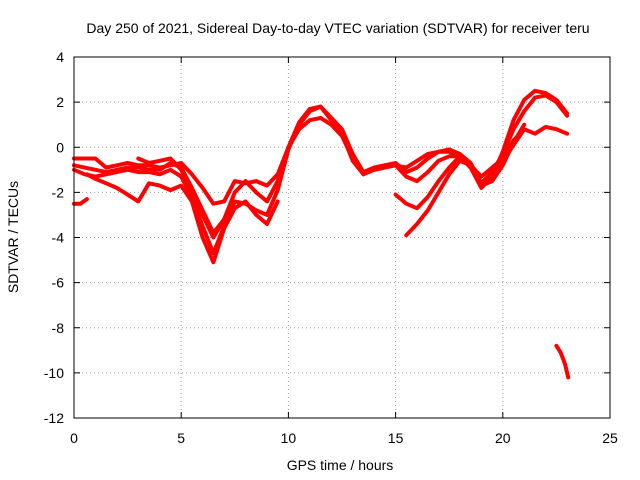 This screenshot has width=640, height=480. Describe the element at coordinates (54, 373) in the screenshot. I see `y-tick-label: -10` at that location.